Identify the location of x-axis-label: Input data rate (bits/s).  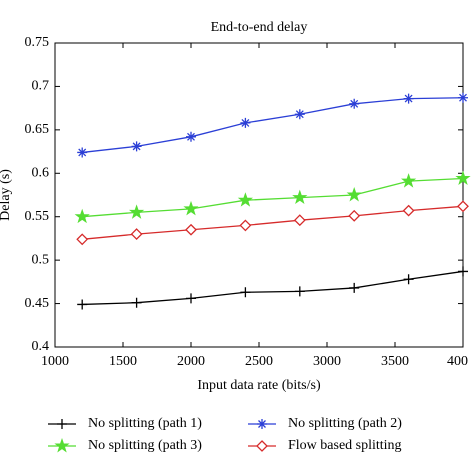
(259, 385).